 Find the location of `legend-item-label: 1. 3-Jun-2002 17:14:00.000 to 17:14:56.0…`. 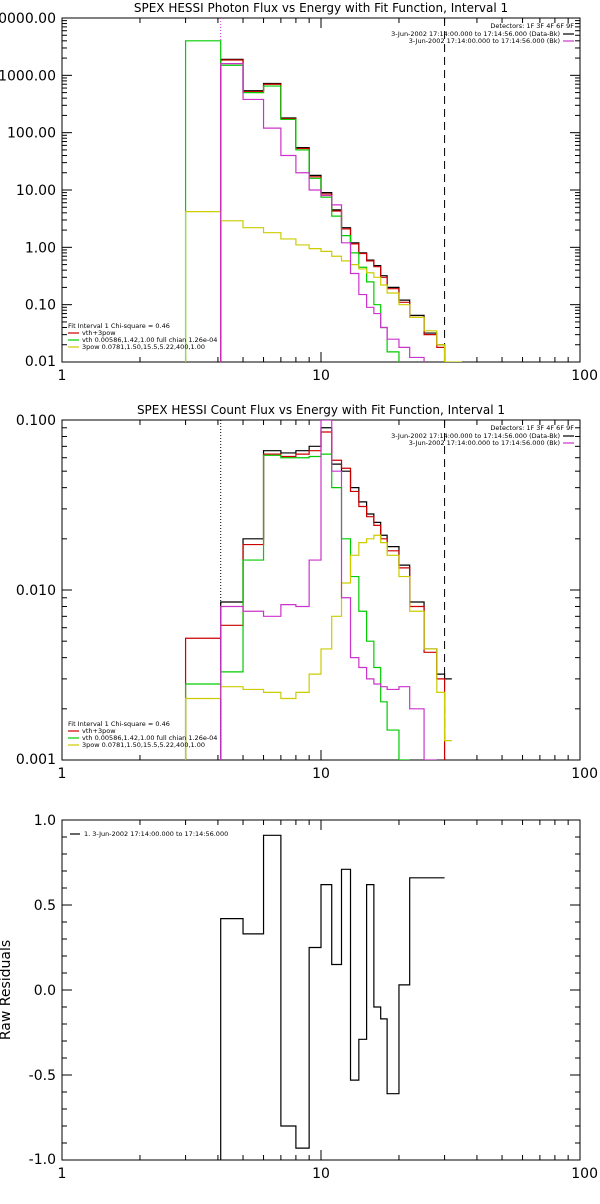

legend-item-label: 1. 3-Jun-2002 17:14:00.000 to 17:14:56.0… is located at coordinates (156, 834).